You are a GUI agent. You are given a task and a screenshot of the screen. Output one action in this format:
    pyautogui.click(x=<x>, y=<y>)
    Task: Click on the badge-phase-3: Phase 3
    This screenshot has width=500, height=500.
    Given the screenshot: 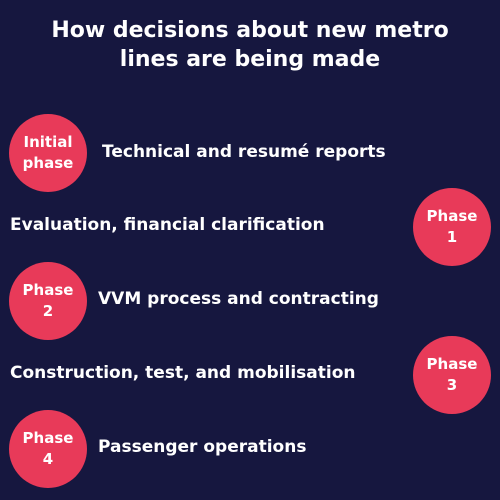 What is the action you would take?
    pyautogui.click(x=452, y=375)
    